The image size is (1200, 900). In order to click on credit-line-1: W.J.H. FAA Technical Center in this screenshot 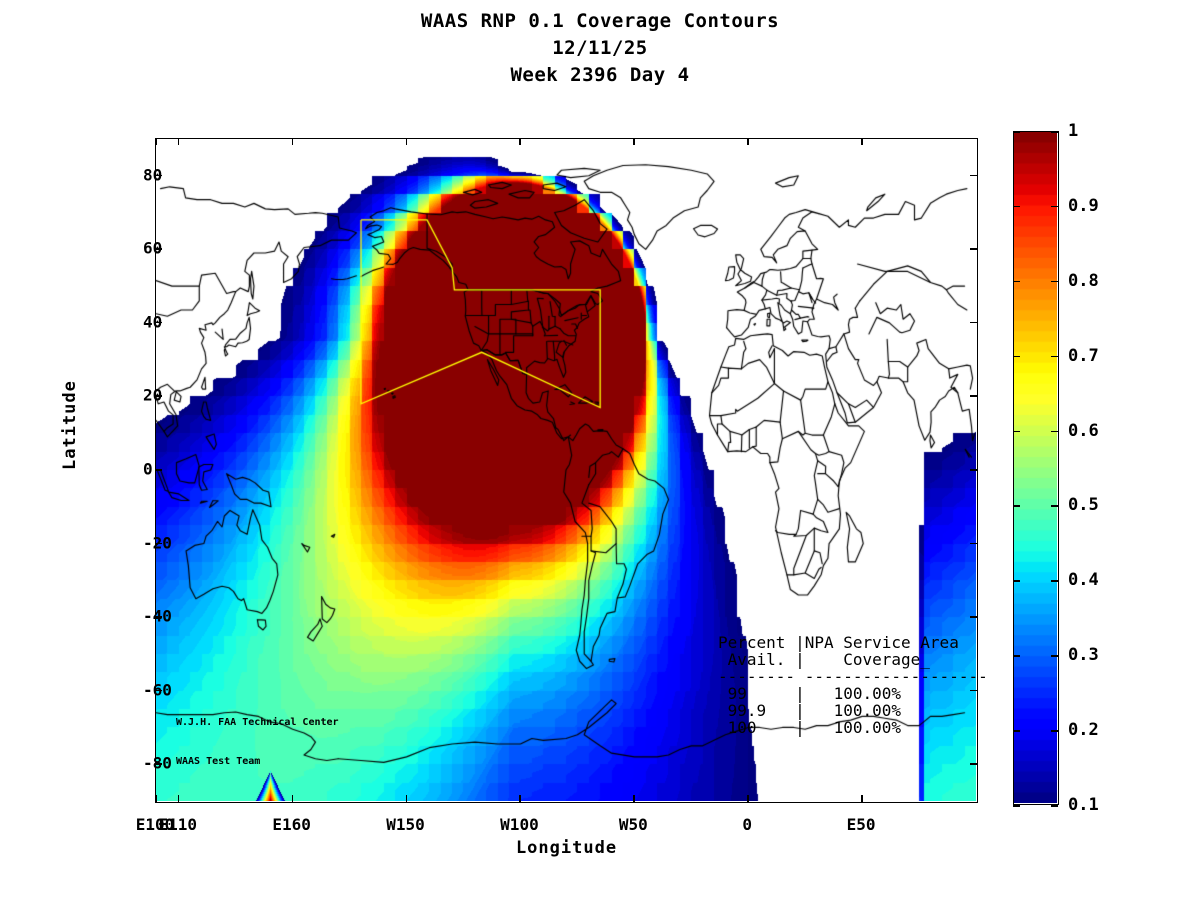, I will do `click(257, 722)`.